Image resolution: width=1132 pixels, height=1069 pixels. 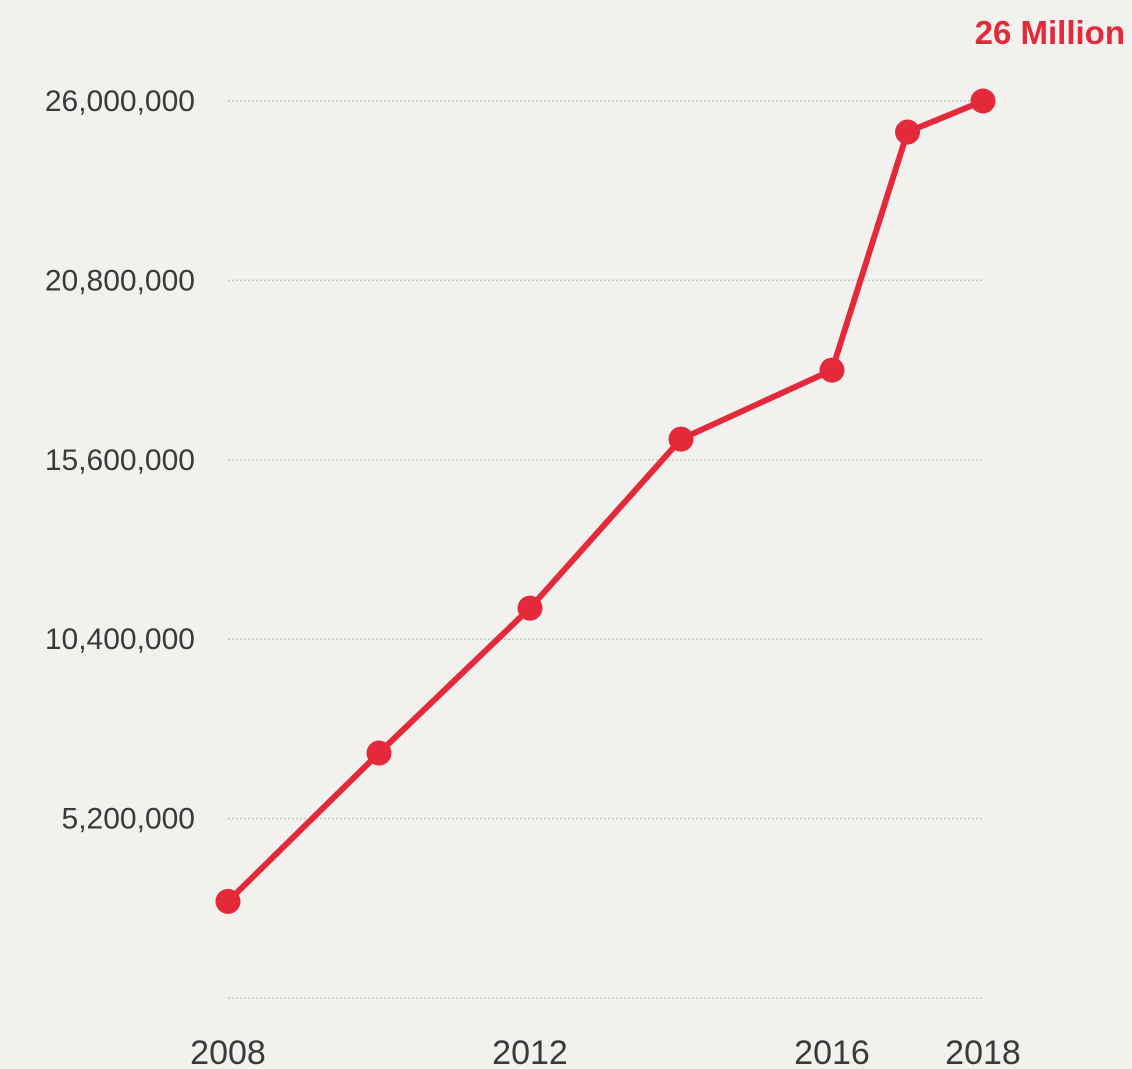 I want to click on y-tick-label: 15,600,000, so click(x=120, y=460).